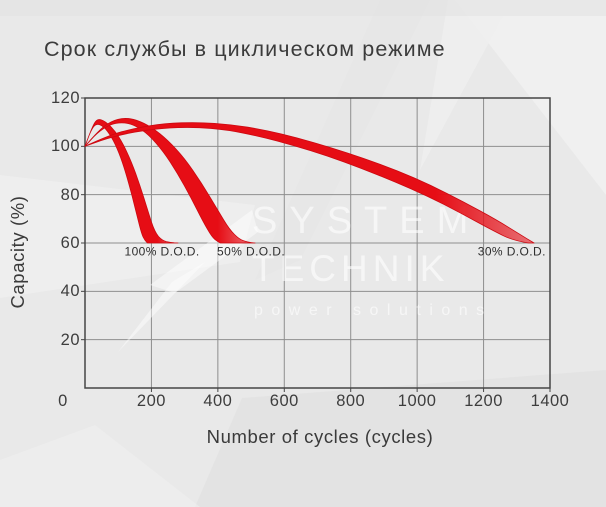 The height and width of the screenshot is (507, 606). I want to click on x-tick-label: 400, so click(218, 401).